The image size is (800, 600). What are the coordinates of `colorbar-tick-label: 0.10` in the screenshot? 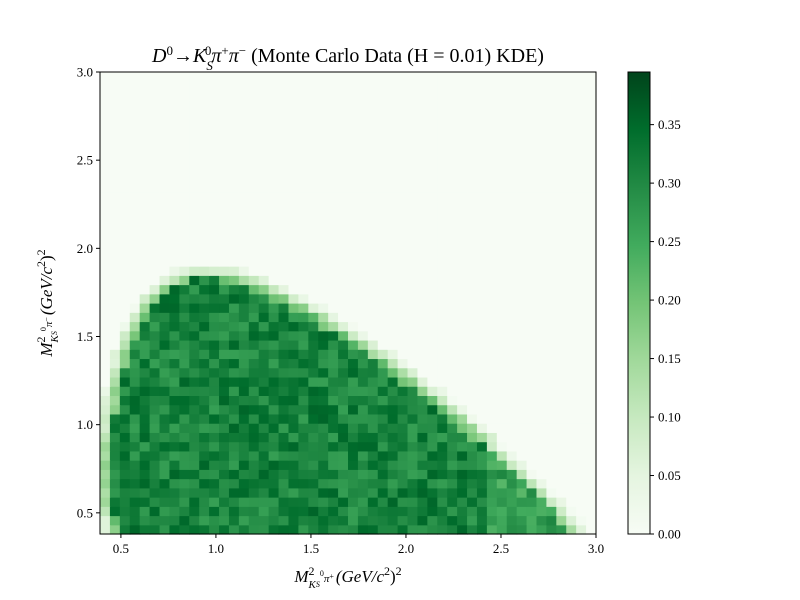 It's located at (669, 417).